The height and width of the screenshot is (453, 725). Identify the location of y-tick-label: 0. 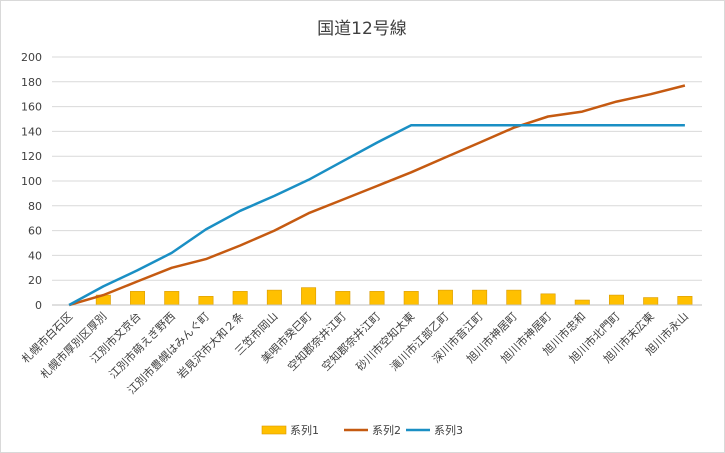
(38, 305).